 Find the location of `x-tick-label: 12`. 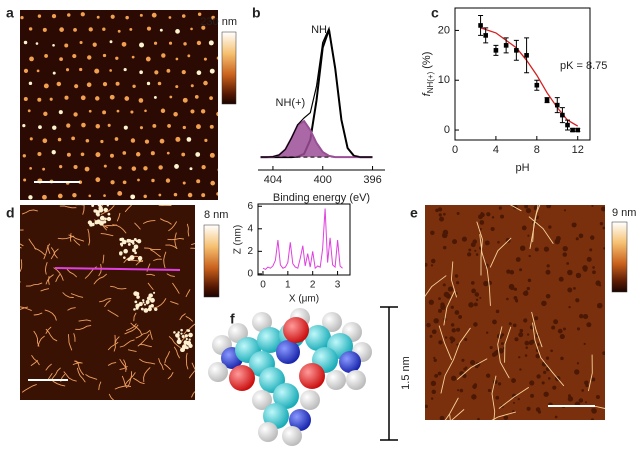

x-tick-label: 12 is located at coordinates (578, 150).